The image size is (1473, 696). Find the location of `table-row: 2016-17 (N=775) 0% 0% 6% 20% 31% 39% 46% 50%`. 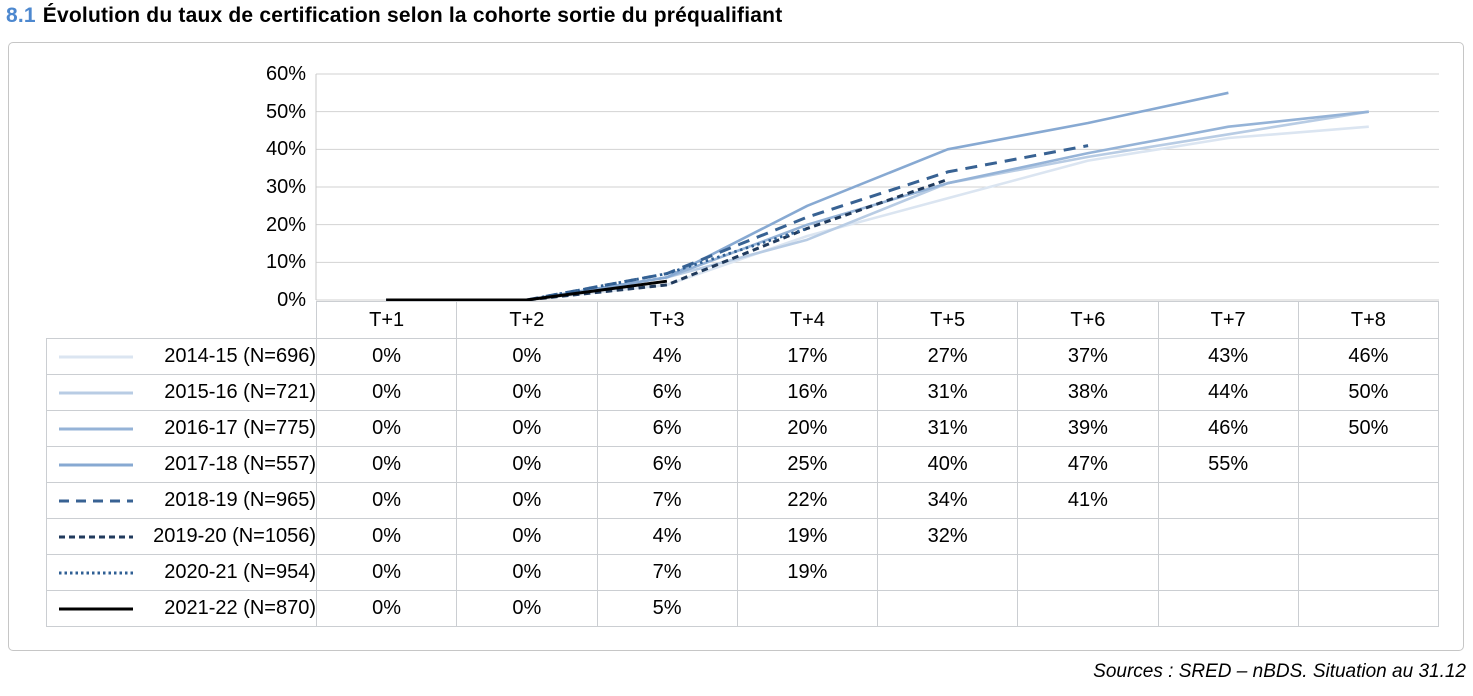

table-row: 2016-17 (N=775) 0% 0% 6% 20% 31% 39% 46% 50% is located at coordinates (743, 428).